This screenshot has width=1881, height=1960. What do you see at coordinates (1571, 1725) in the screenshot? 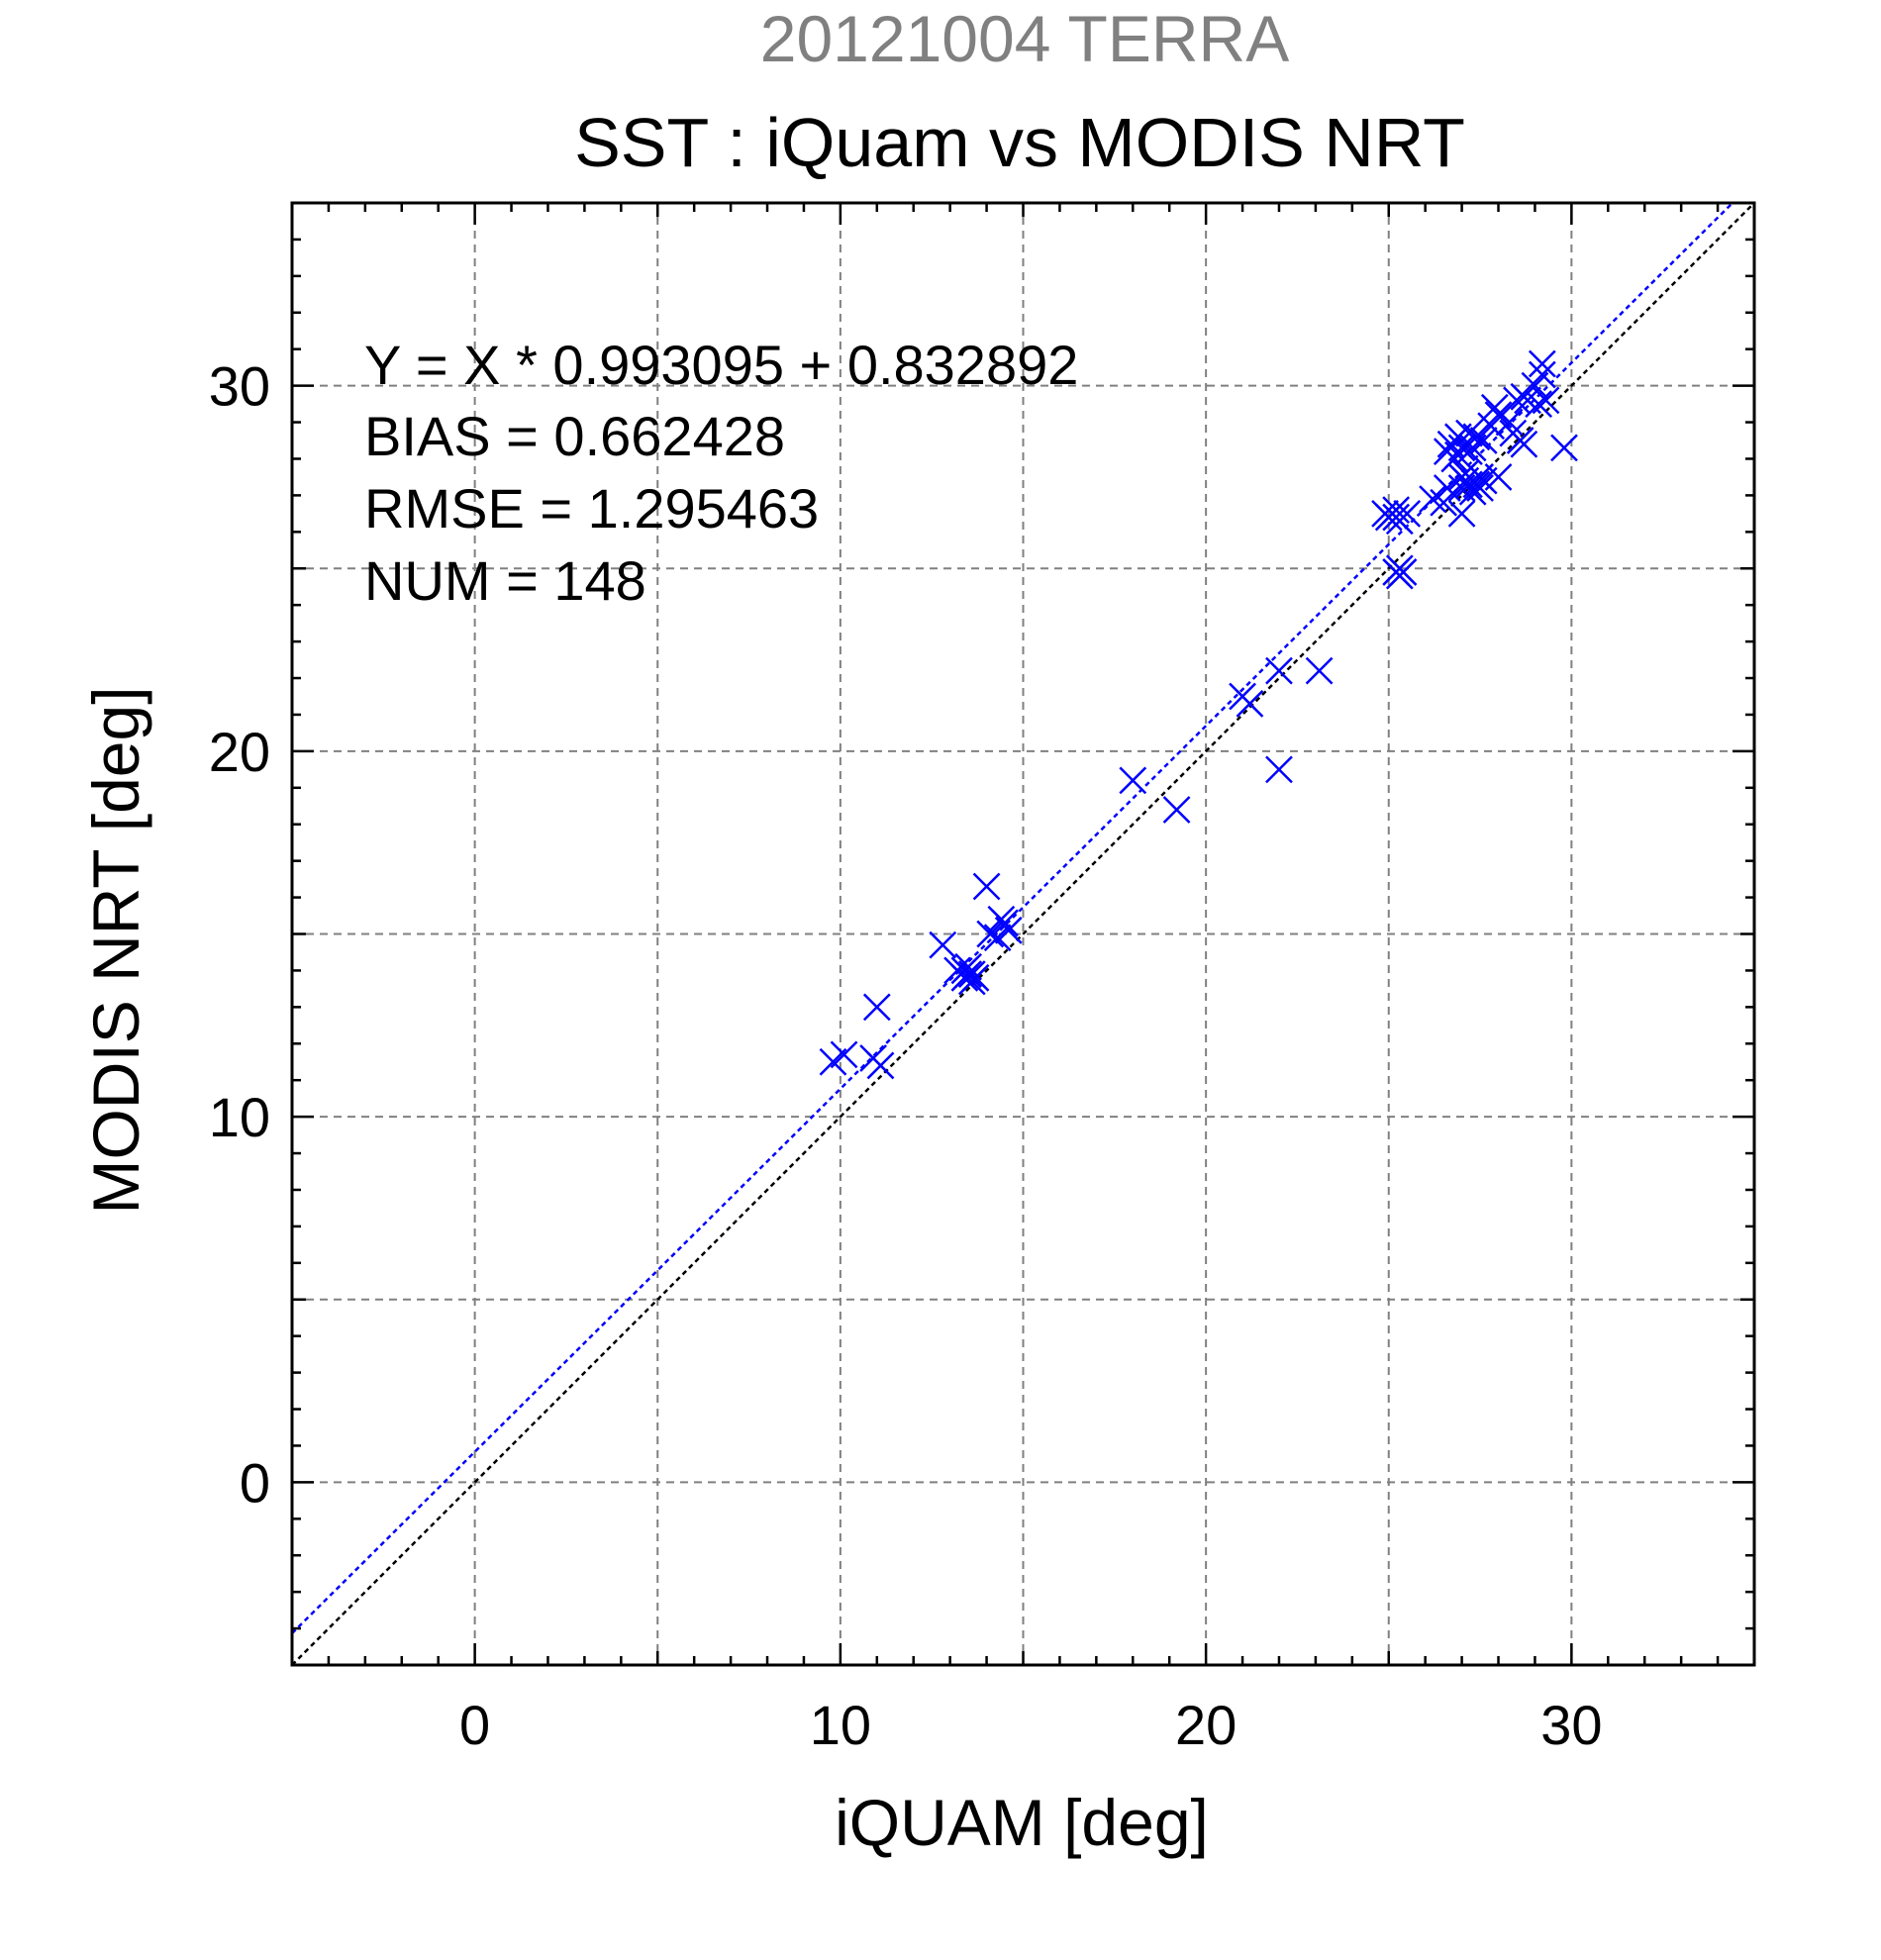
I see `x-tick-label: 30` at bounding box center [1571, 1725].